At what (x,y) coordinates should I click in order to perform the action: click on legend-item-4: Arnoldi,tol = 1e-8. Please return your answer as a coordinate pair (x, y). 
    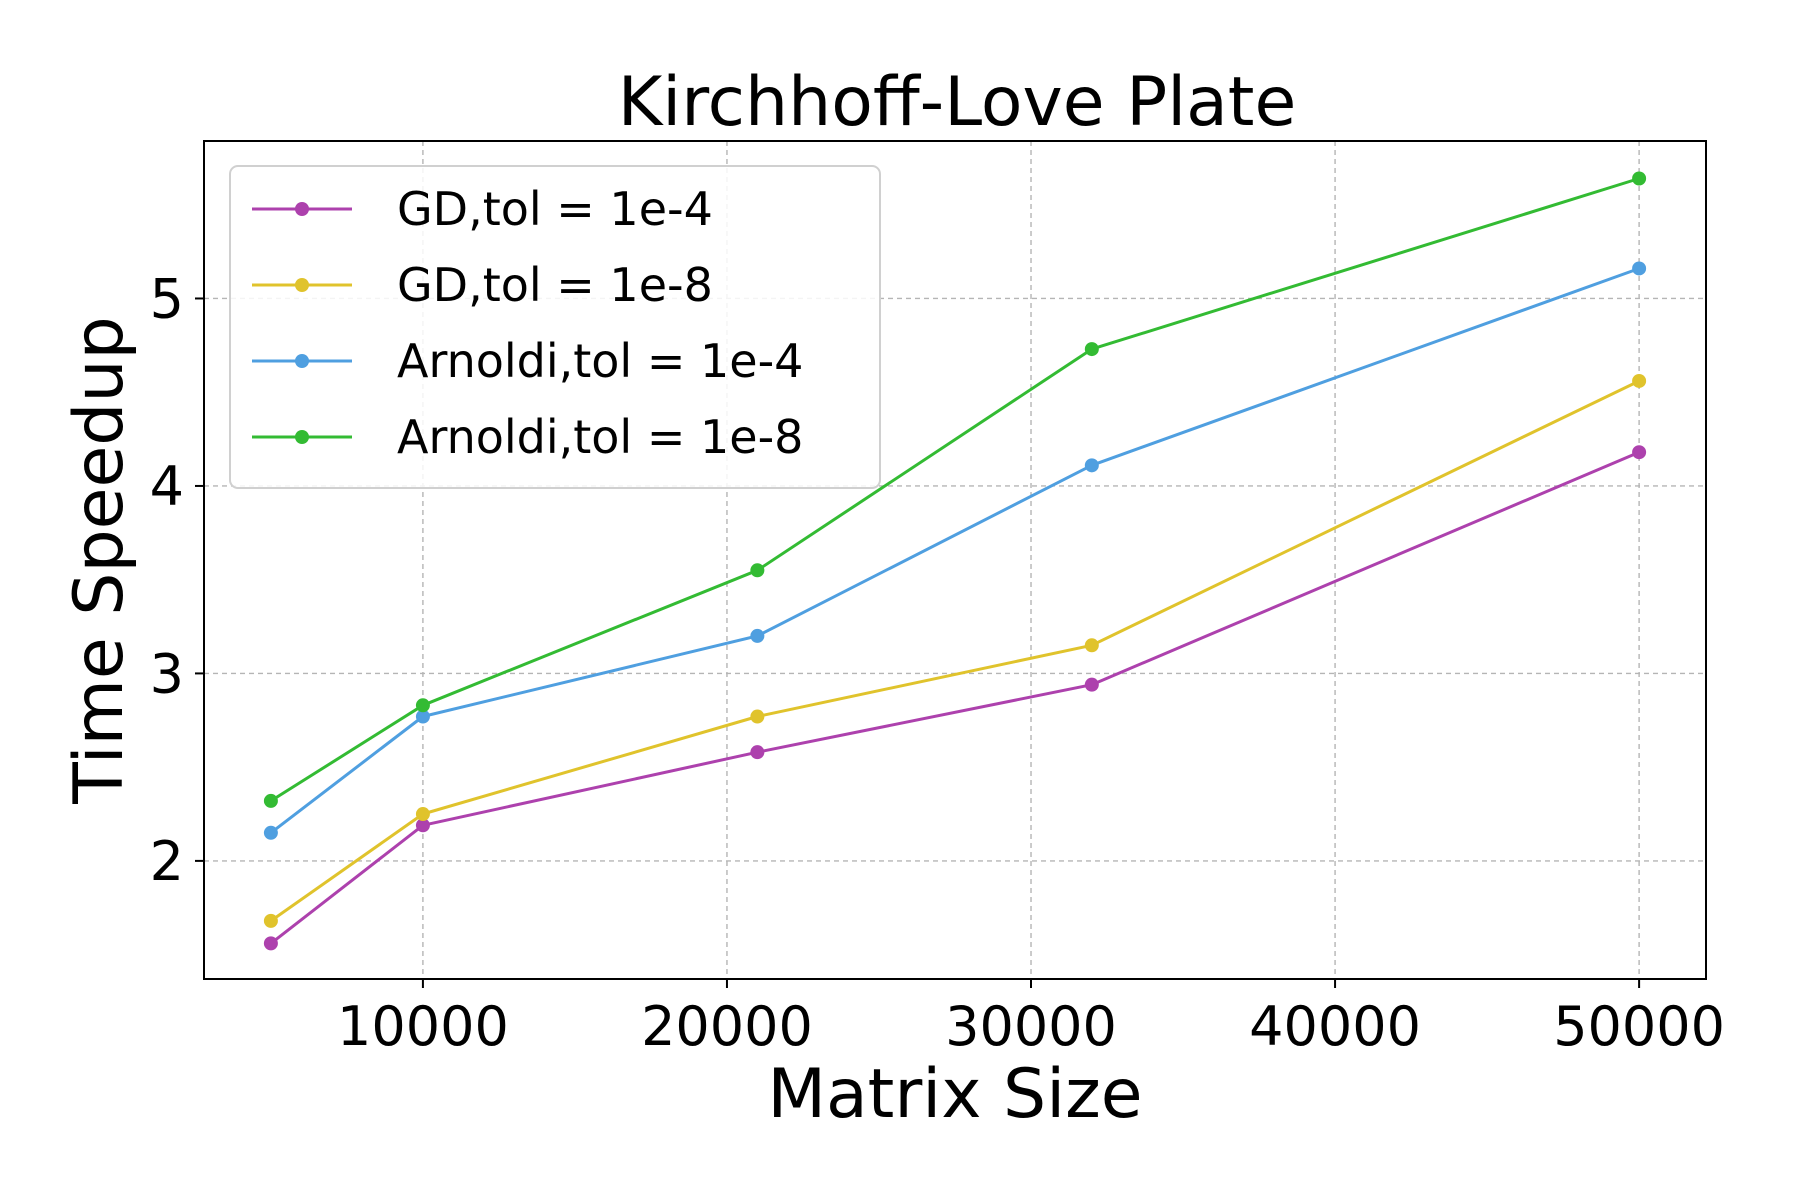
    Looking at the image, I should click on (527, 437).